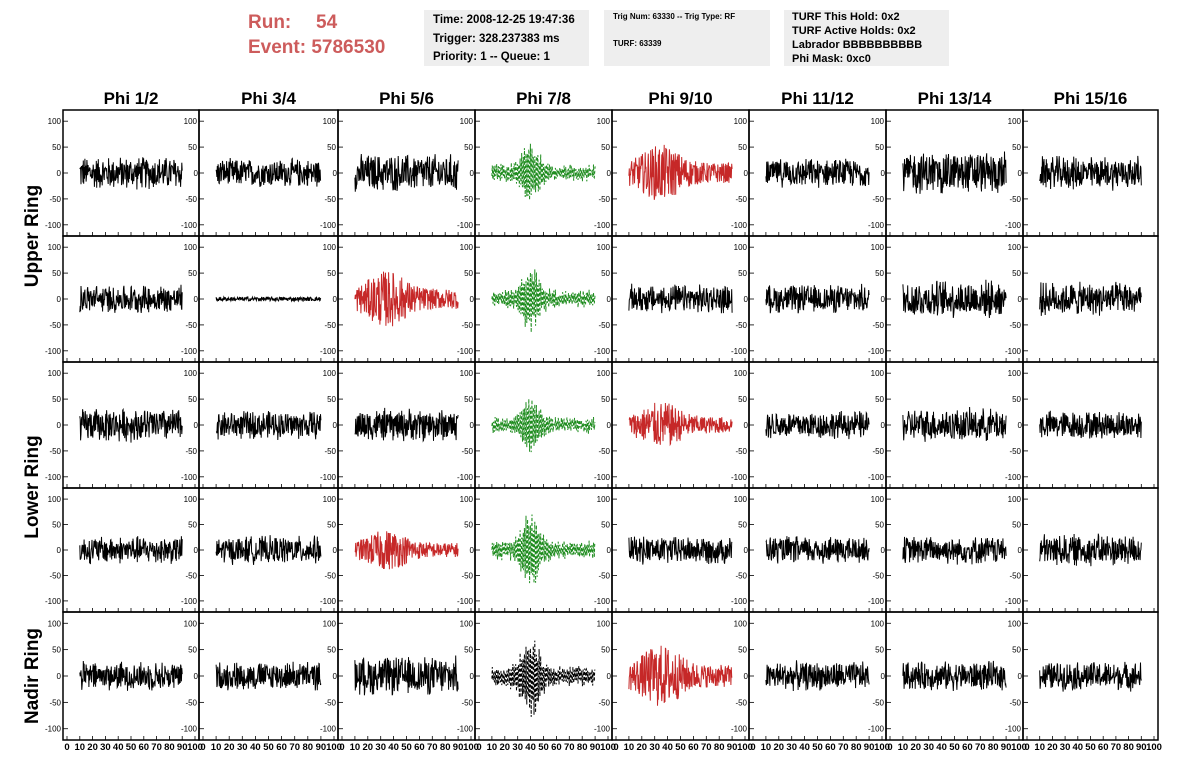 This screenshot has height=772, width=1196. Describe the element at coordinates (496, 38) in the screenshot. I see `trigger-text: Trigger: 328.237383 ms` at that location.